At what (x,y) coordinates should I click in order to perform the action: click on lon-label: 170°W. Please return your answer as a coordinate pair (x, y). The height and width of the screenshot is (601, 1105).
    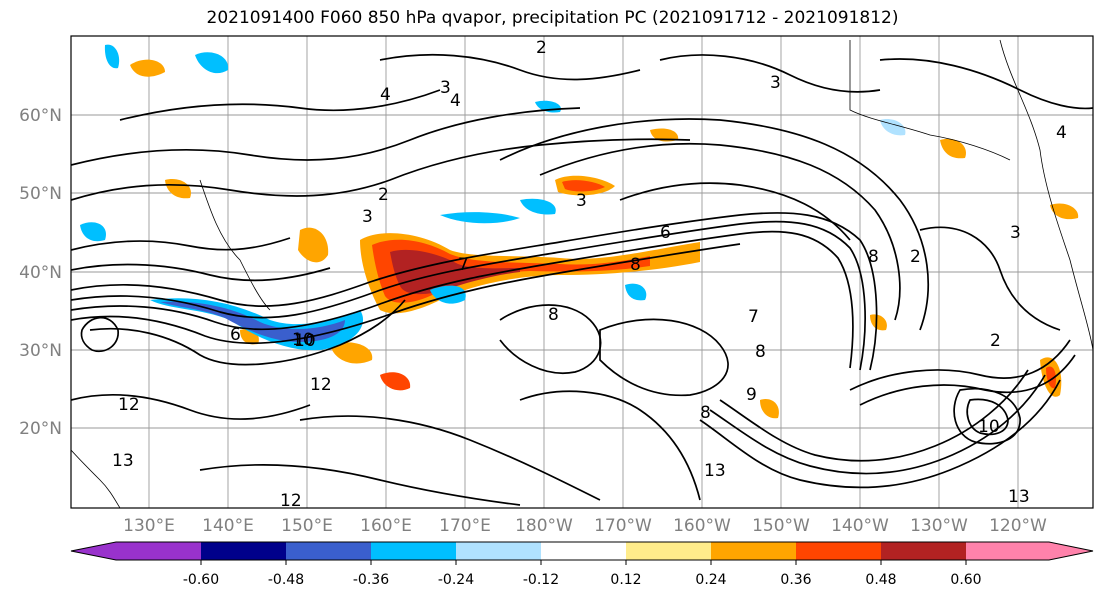
    Looking at the image, I should click on (623, 526).